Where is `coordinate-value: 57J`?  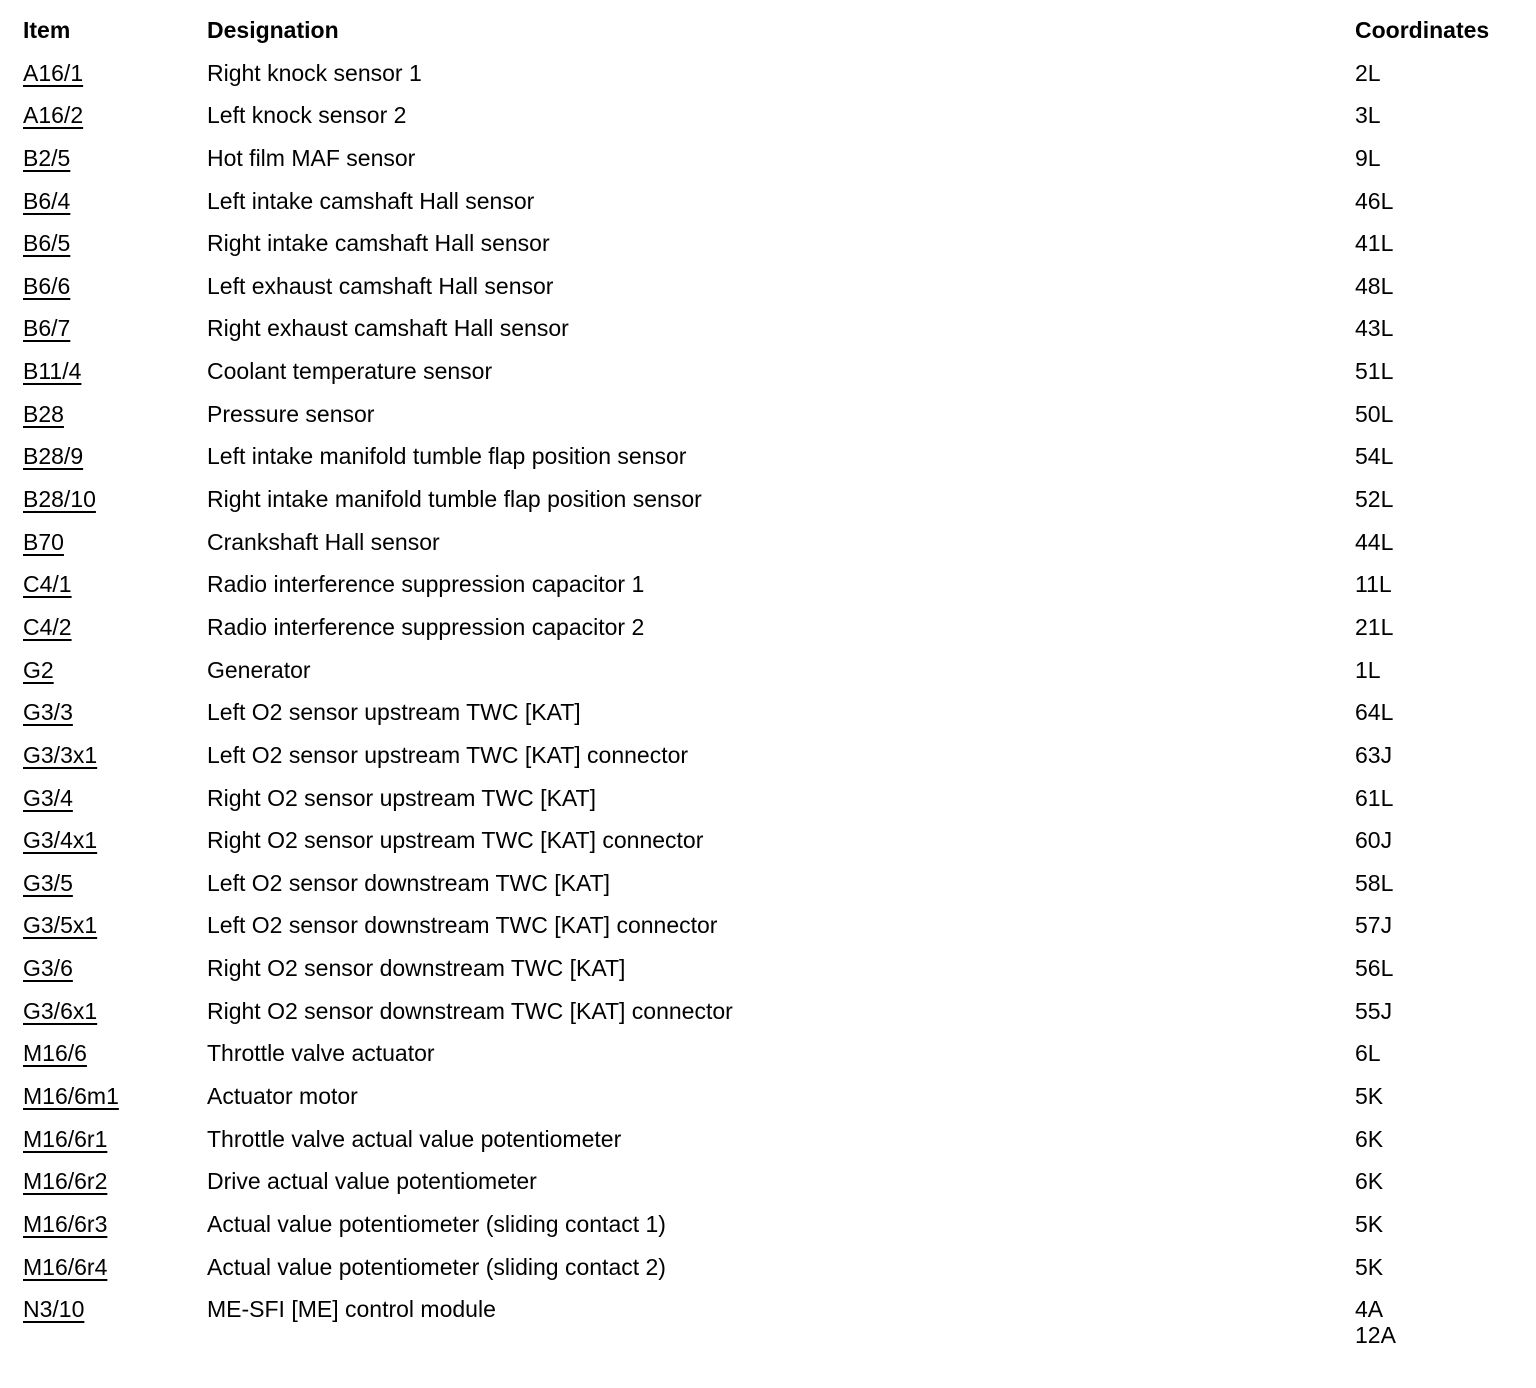 coordinate-value: 57J is located at coordinates (1374, 925).